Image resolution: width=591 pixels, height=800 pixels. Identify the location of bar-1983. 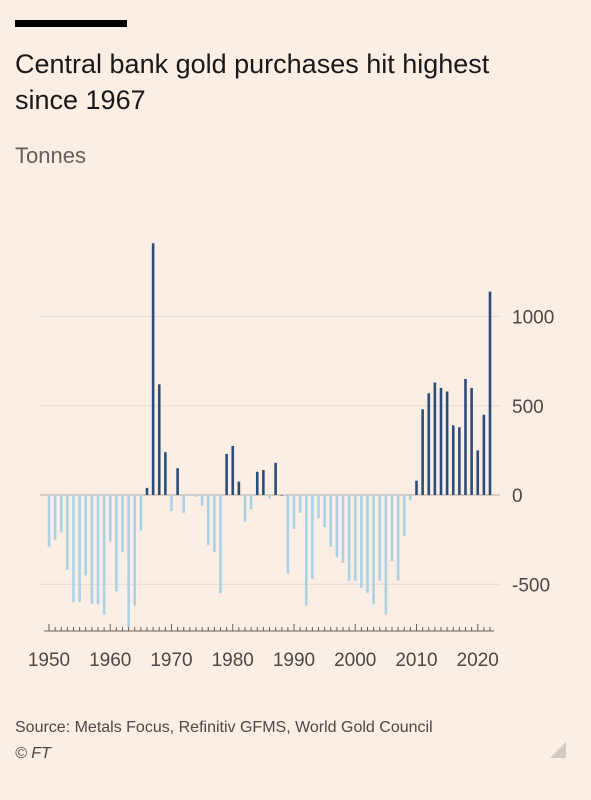
(251, 502).